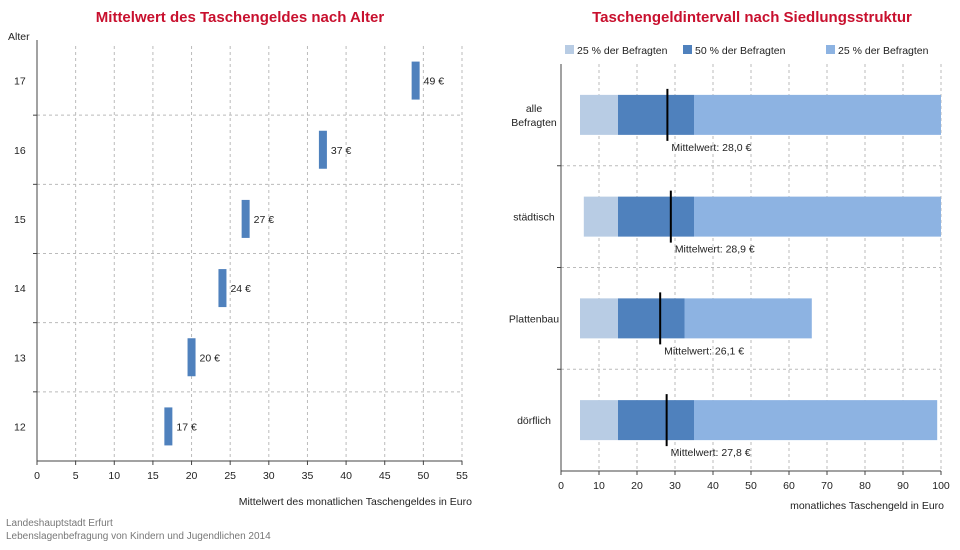 The image size is (960, 550). I want to click on right-category-label: Plattenbau, so click(534, 319).